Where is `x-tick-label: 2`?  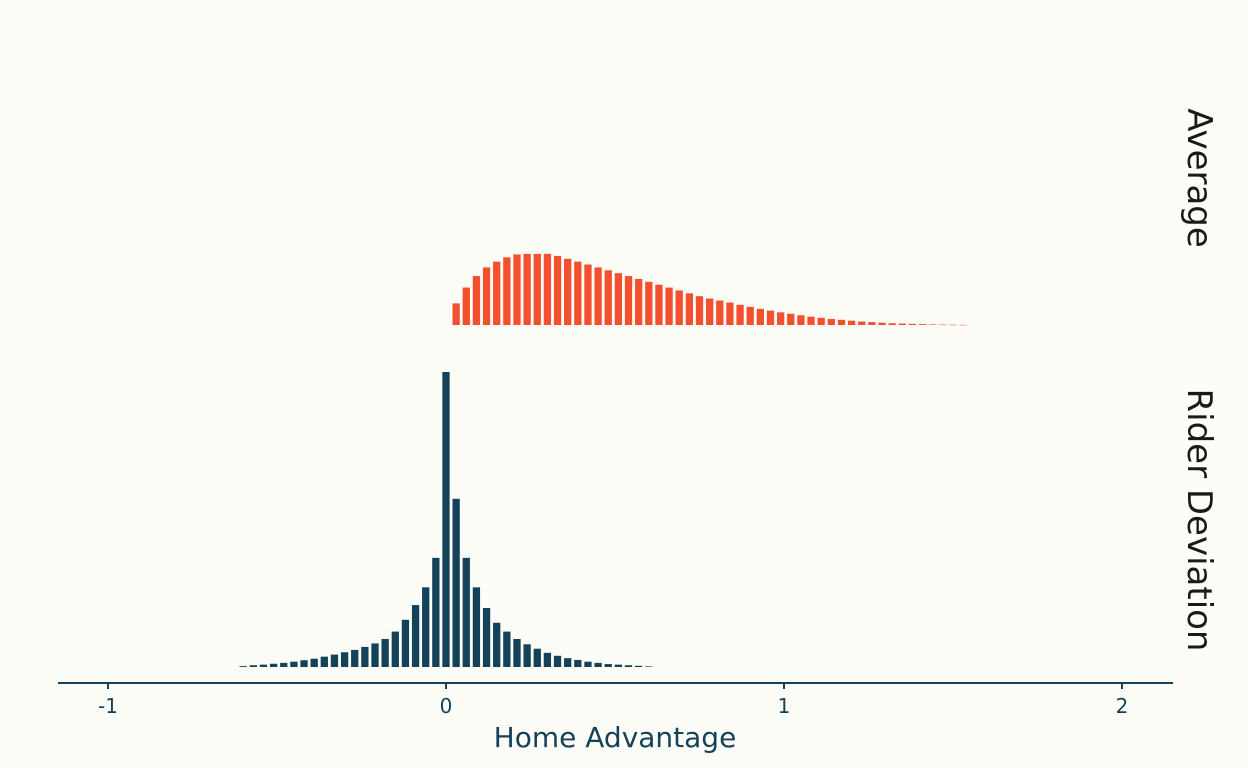
x-tick-label: 2 is located at coordinates (1122, 706).